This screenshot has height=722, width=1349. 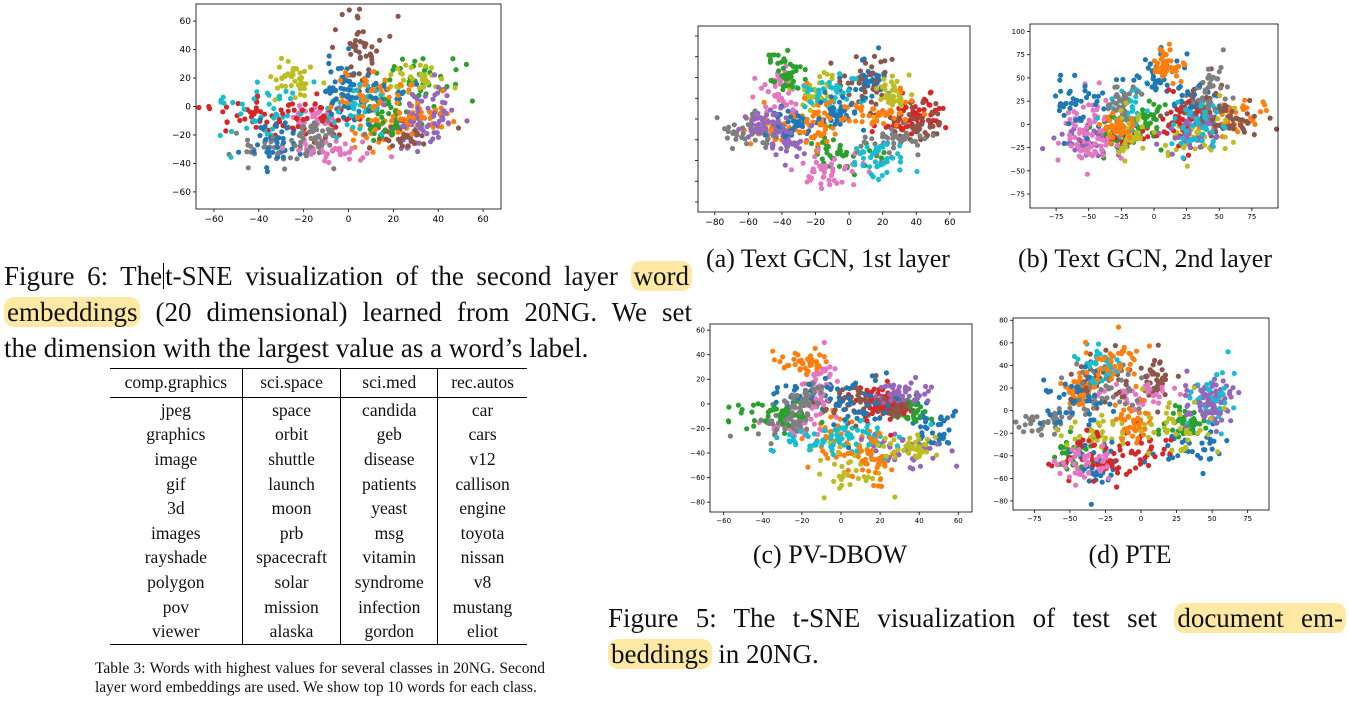 I want to click on y-tick-label: −75, so click(x=1017, y=195).